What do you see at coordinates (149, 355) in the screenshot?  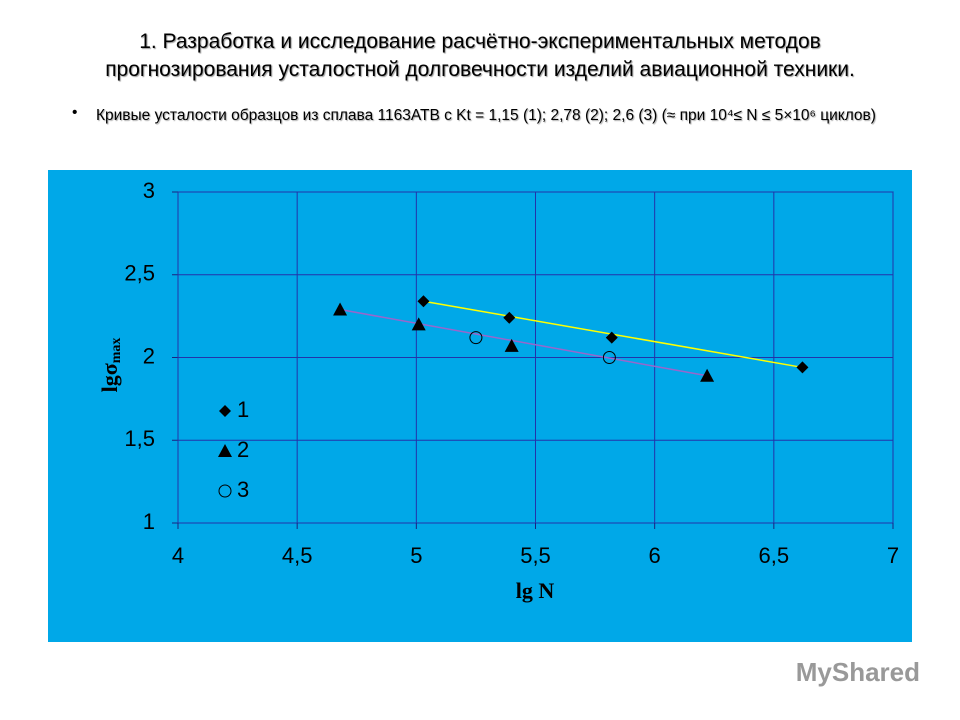 I see `y-tick-label: 2` at bounding box center [149, 355].